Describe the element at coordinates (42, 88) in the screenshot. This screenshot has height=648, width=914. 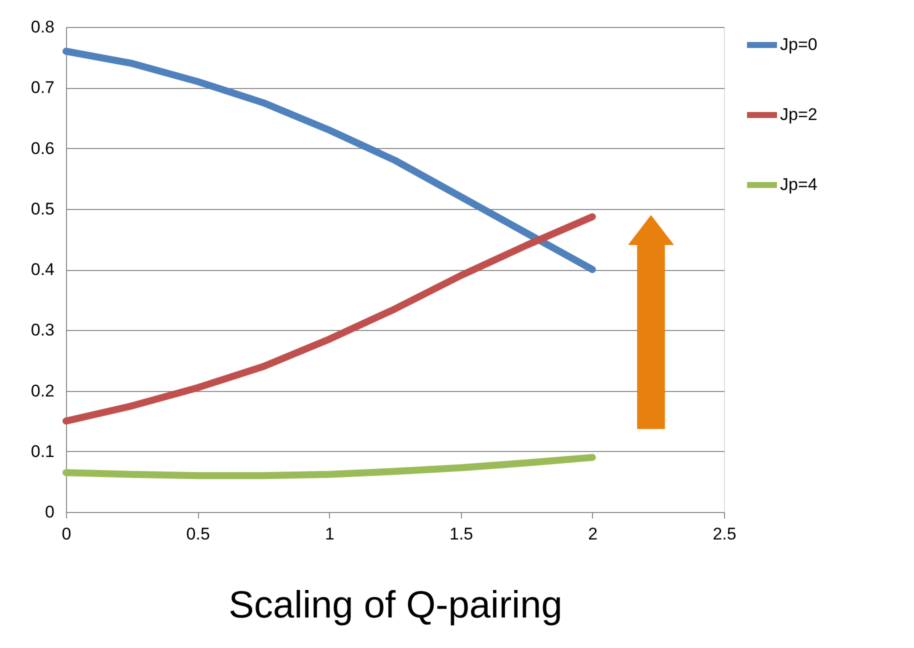
I see `y-tick-label: 0.7` at that location.